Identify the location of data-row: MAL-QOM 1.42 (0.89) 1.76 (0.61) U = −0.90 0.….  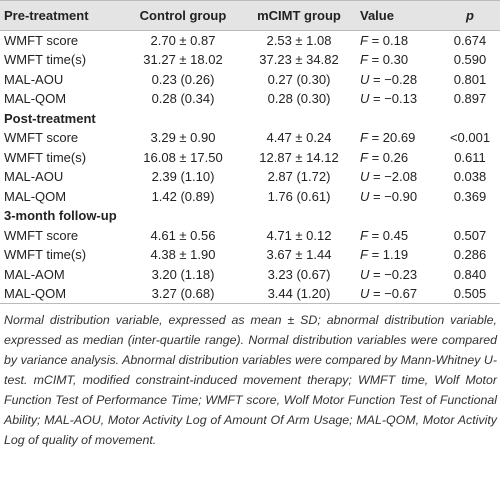
(250, 197).